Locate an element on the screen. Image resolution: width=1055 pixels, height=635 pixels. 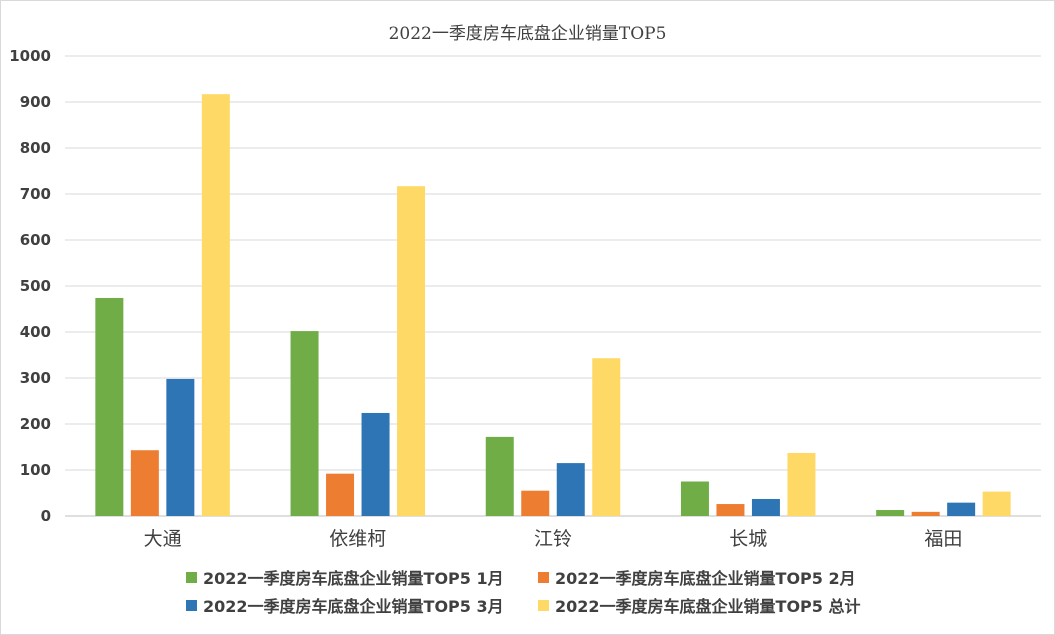
legend-label: 2022一季度房车底盘企业销量TOP5 1月 is located at coordinates (353, 578).